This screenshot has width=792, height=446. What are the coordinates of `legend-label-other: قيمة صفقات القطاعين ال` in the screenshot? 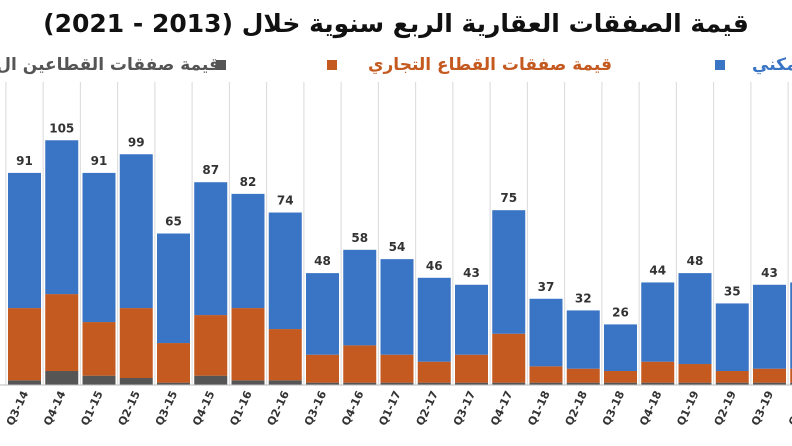 It's located at (110, 65).